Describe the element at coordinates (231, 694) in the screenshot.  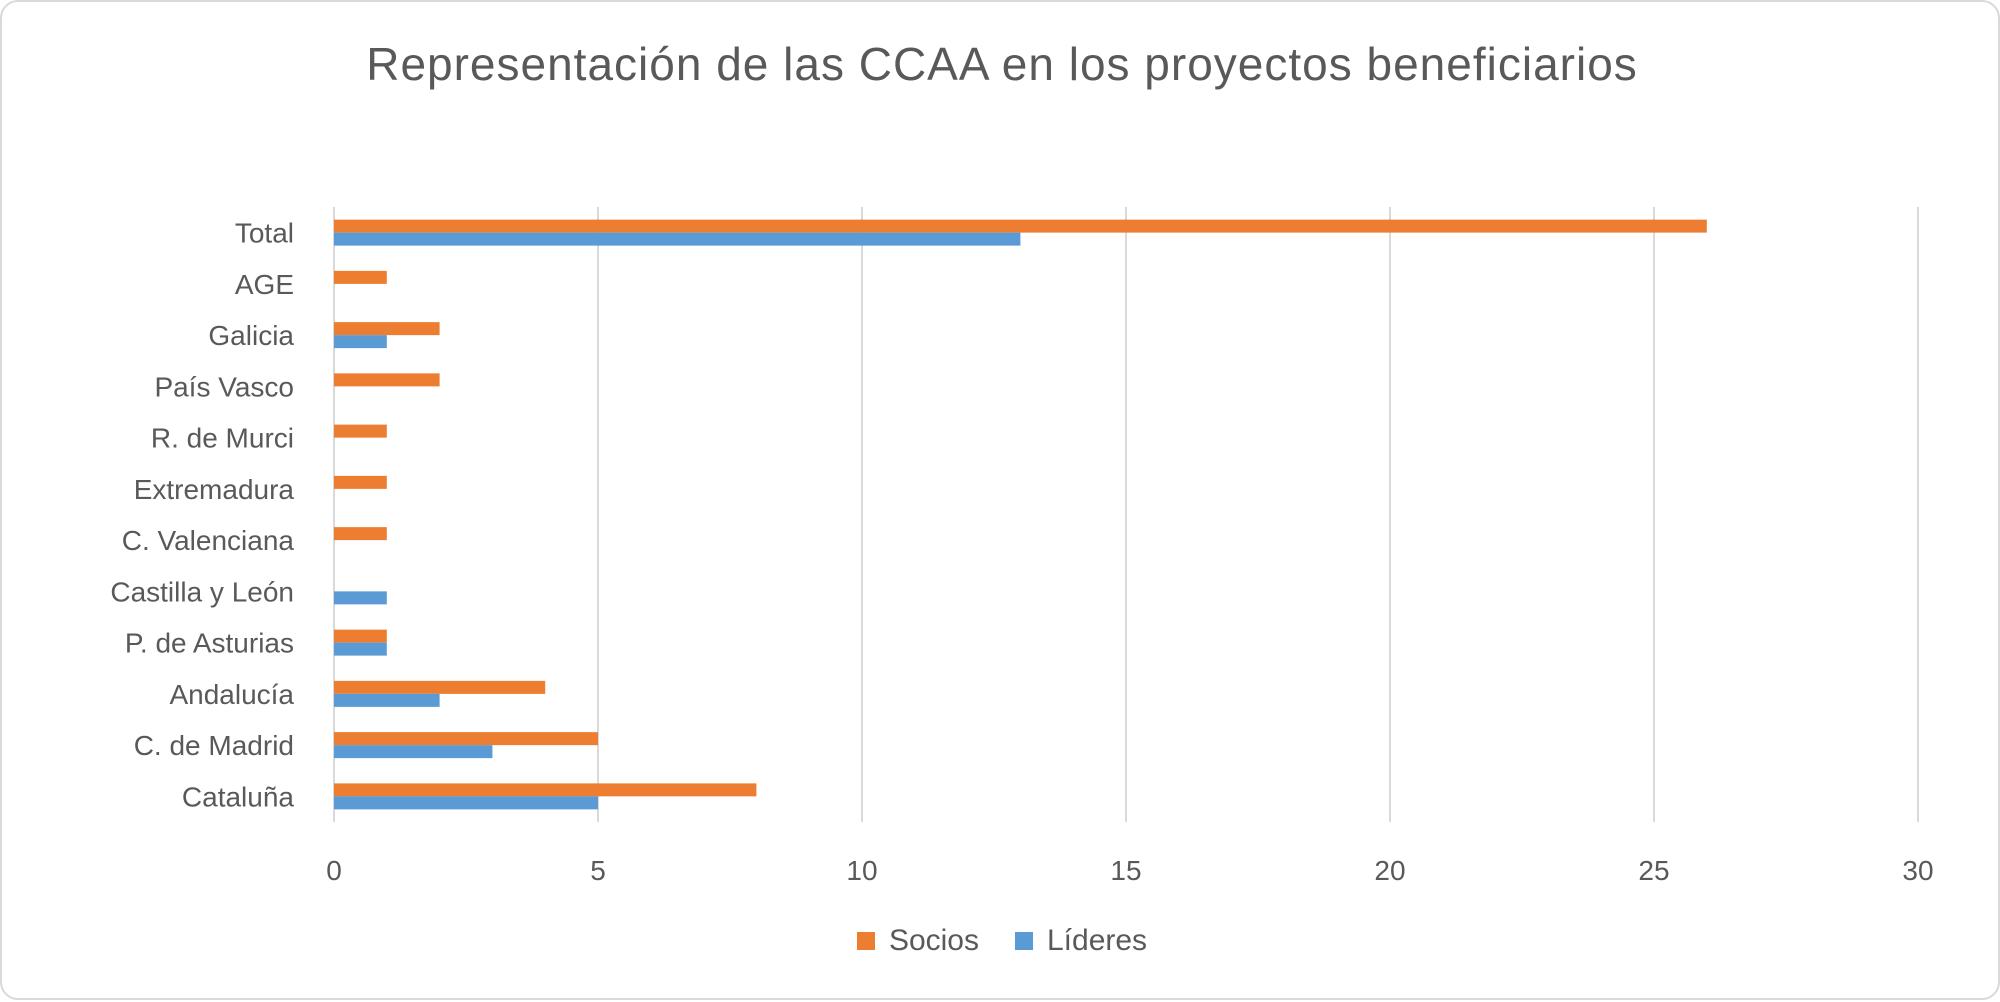
I see `category-label: Andalucía` at that location.